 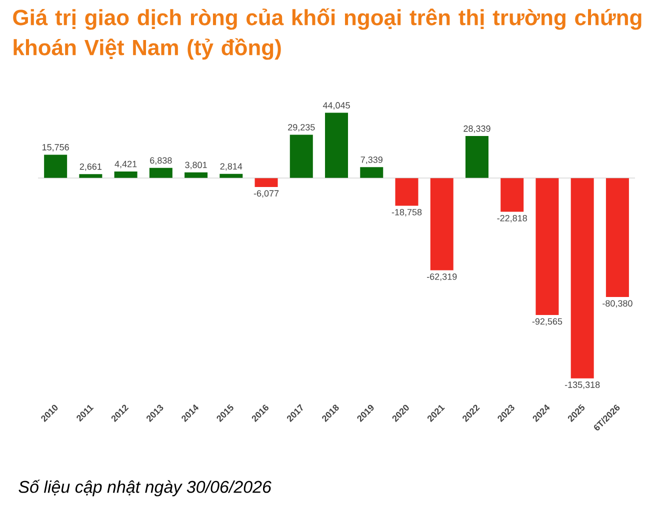 What do you see at coordinates (161, 161) in the screenshot?
I see `data-label: 6,838` at bounding box center [161, 161].